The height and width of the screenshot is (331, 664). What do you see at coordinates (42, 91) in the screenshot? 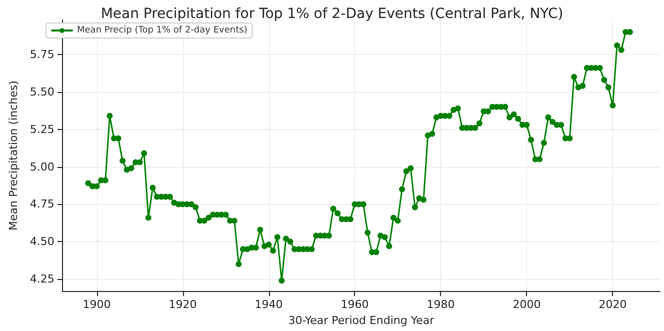
I see `y-tick-label: 5.50` at bounding box center [42, 91].